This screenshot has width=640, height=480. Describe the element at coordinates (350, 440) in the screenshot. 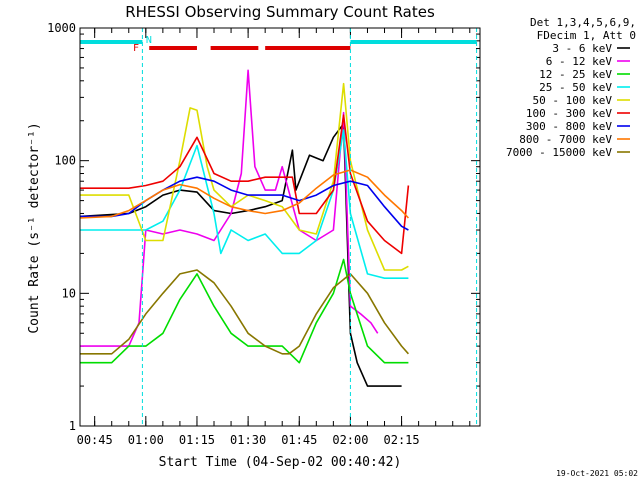

I see `x-tick-label: 02:00` at that location.